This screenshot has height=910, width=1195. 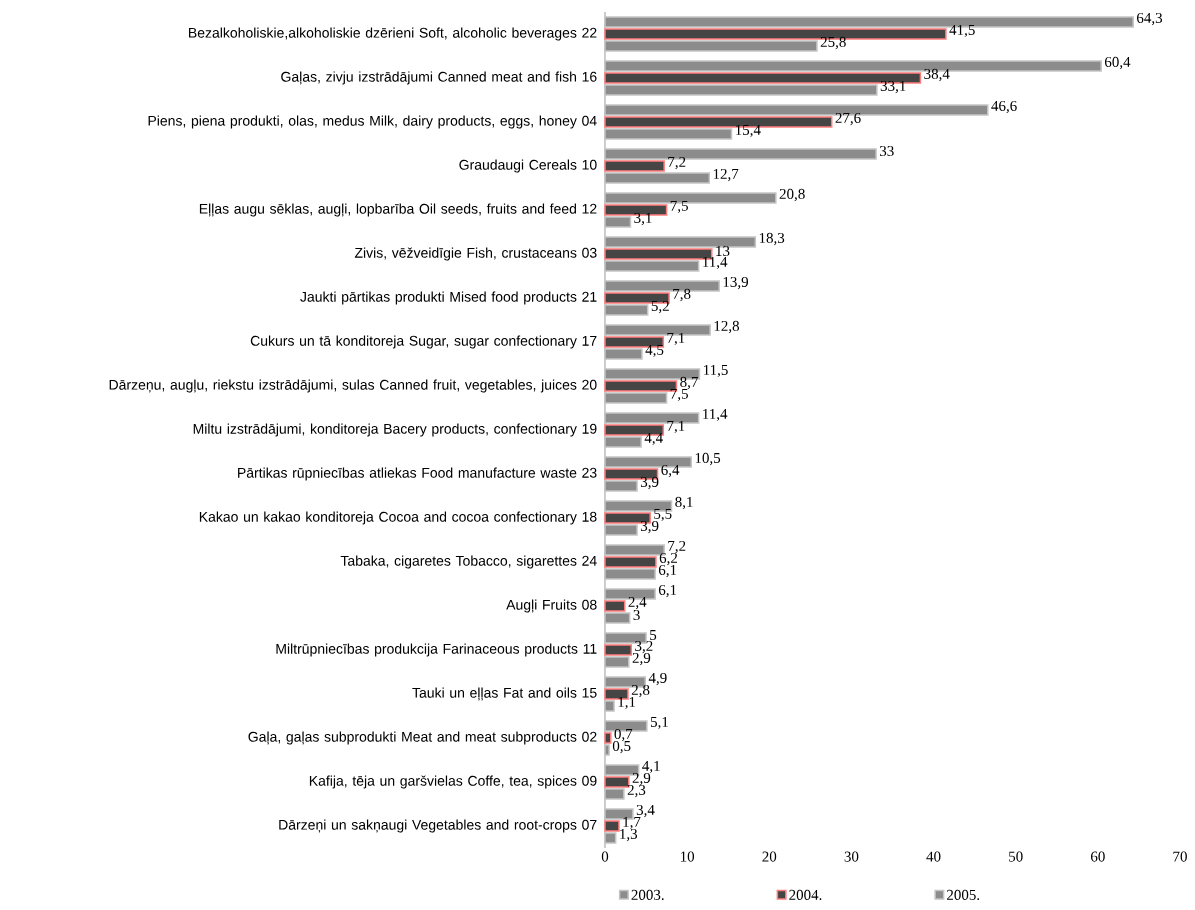 I want to click on data-label: 4,9, so click(x=657, y=679).